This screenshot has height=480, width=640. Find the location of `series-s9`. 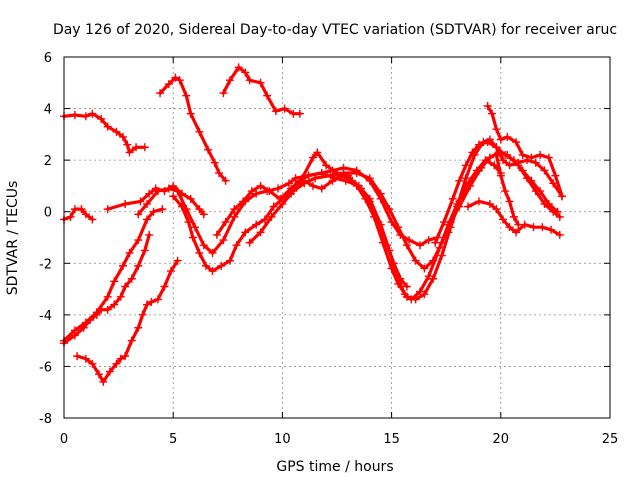

series-s9 is located at coordinates (113, 275).